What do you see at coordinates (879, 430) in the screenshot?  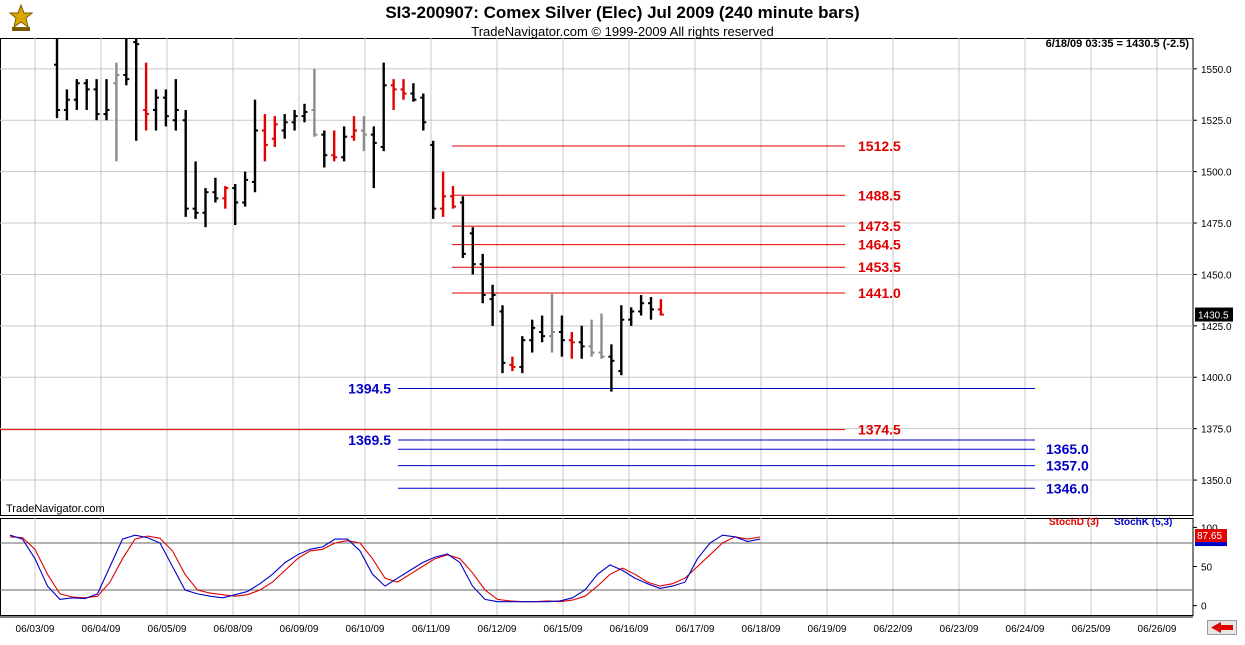 I see `level-label: 1374.5` at bounding box center [879, 430].